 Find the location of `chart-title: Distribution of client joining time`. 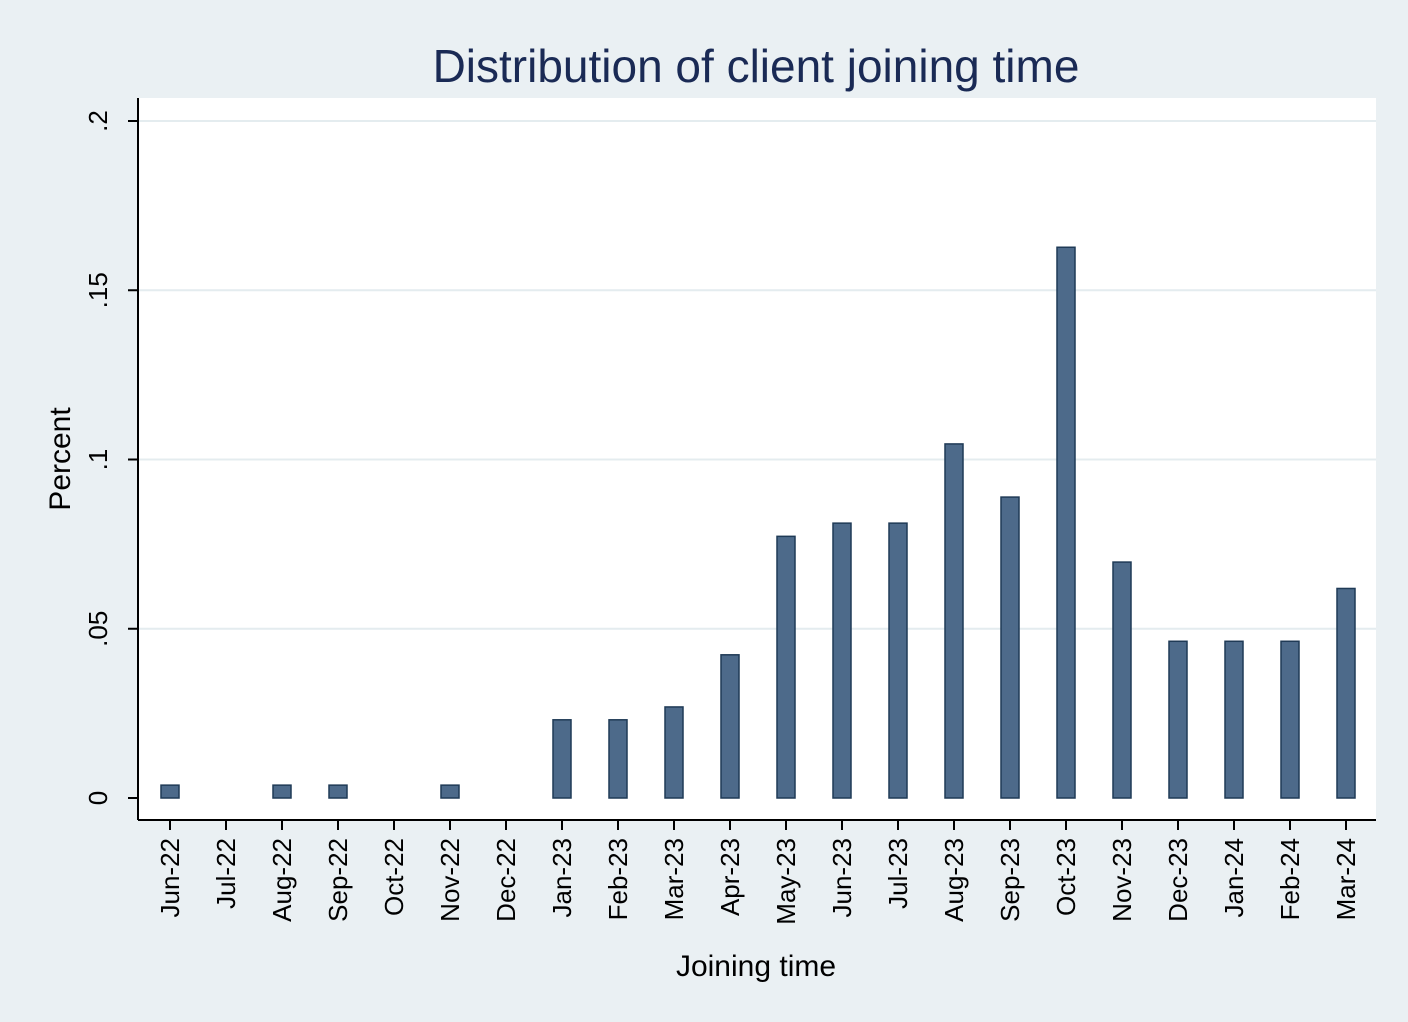

chart-title: Distribution of client joining time is located at coordinates (756, 66).